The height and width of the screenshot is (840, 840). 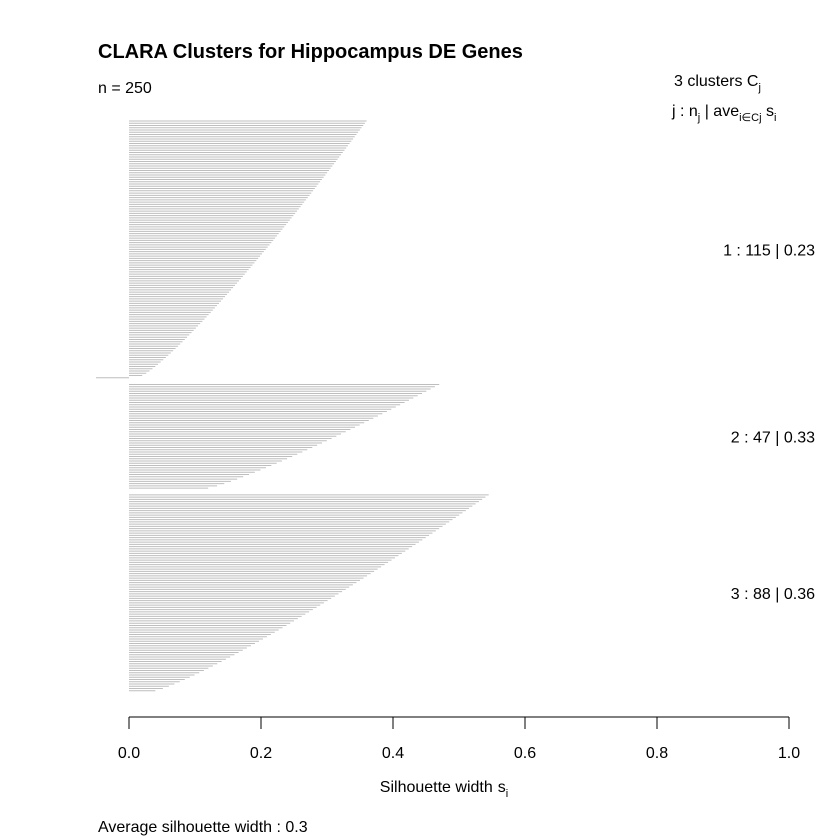 What do you see at coordinates (436, 787) in the screenshot?
I see `x-axis-label-text: Silhouette width` at bounding box center [436, 787].